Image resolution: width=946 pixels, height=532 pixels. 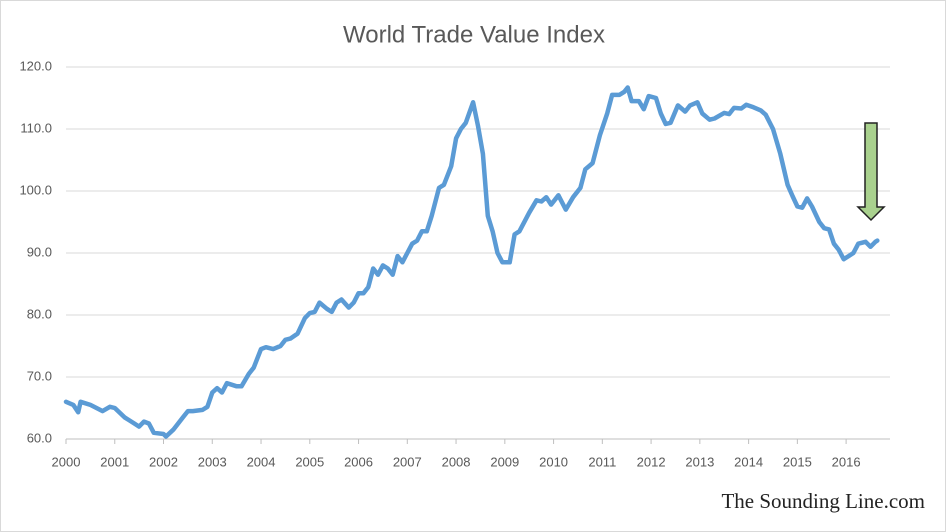 I want to click on y-tick-label: 110.0, so click(x=36, y=127).